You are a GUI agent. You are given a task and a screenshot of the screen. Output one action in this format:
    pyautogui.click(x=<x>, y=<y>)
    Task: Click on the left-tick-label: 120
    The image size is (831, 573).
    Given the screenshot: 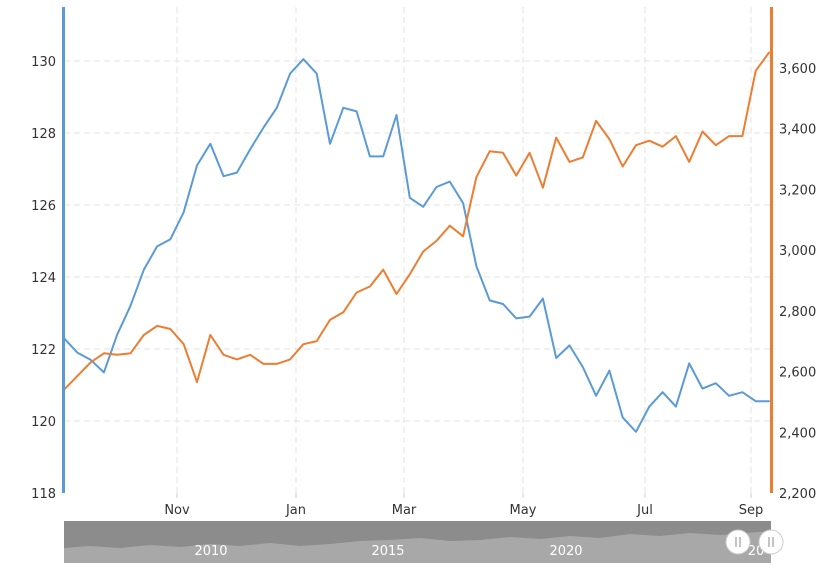 What is the action you would take?
    pyautogui.click(x=43, y=422)
    